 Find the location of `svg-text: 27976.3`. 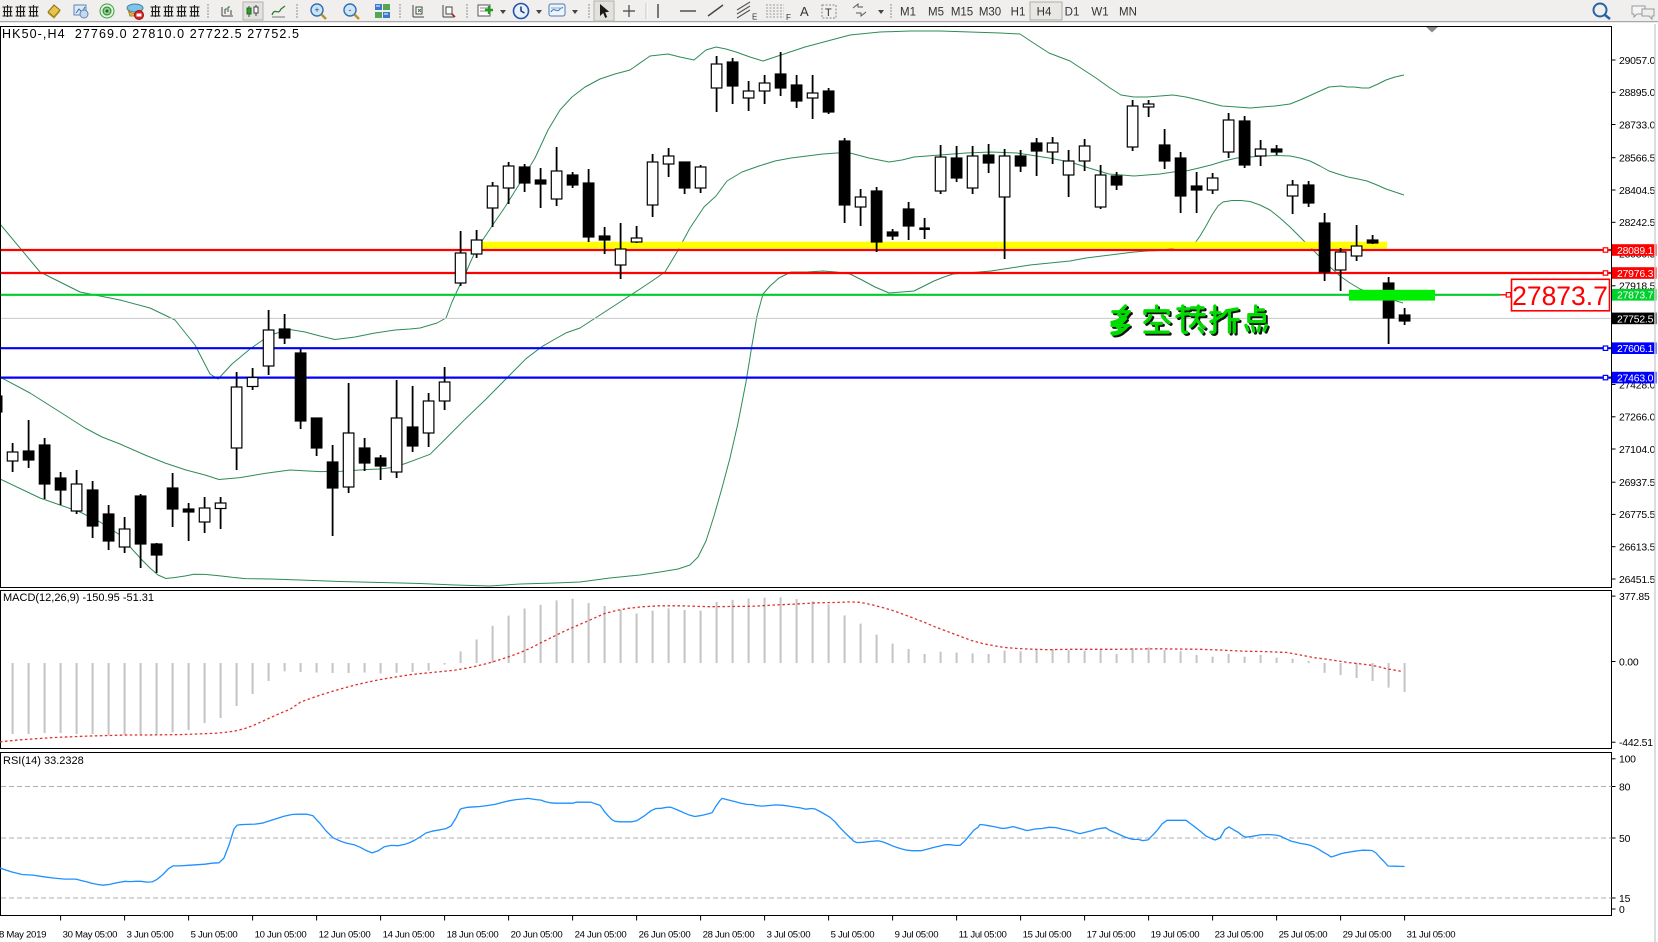

svg-text: 27976.3 is located at coordinates (1635, 274).